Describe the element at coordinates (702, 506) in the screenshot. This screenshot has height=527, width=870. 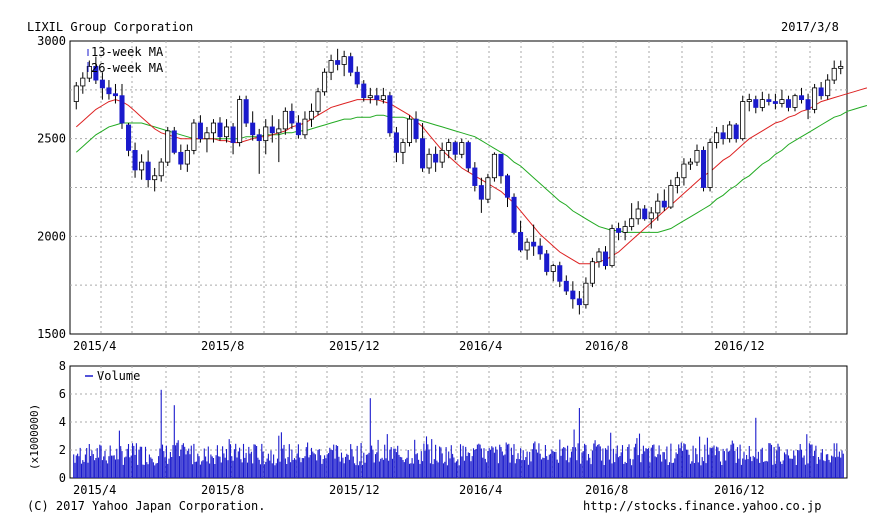
I see `footer-url: http://stocks.finance.yahoo.co.jp` at that location.